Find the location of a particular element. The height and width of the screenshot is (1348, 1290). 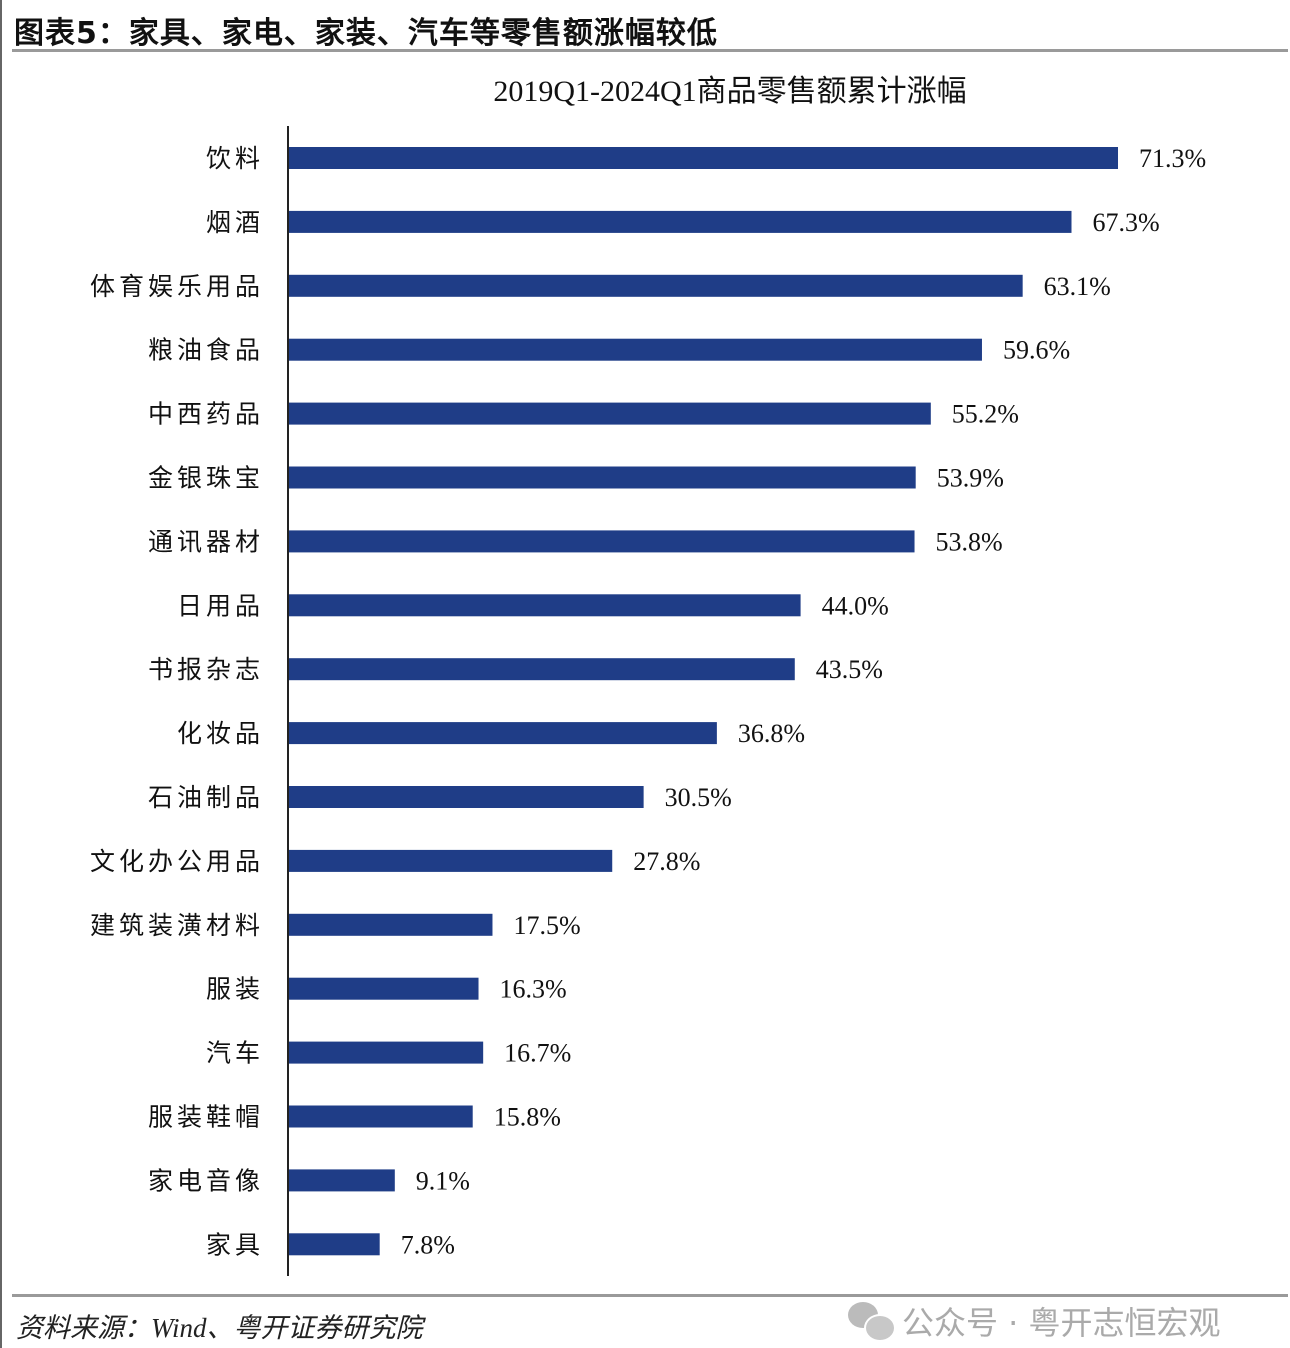

data-label: 67.3% is located at coordinates (1125, 222).